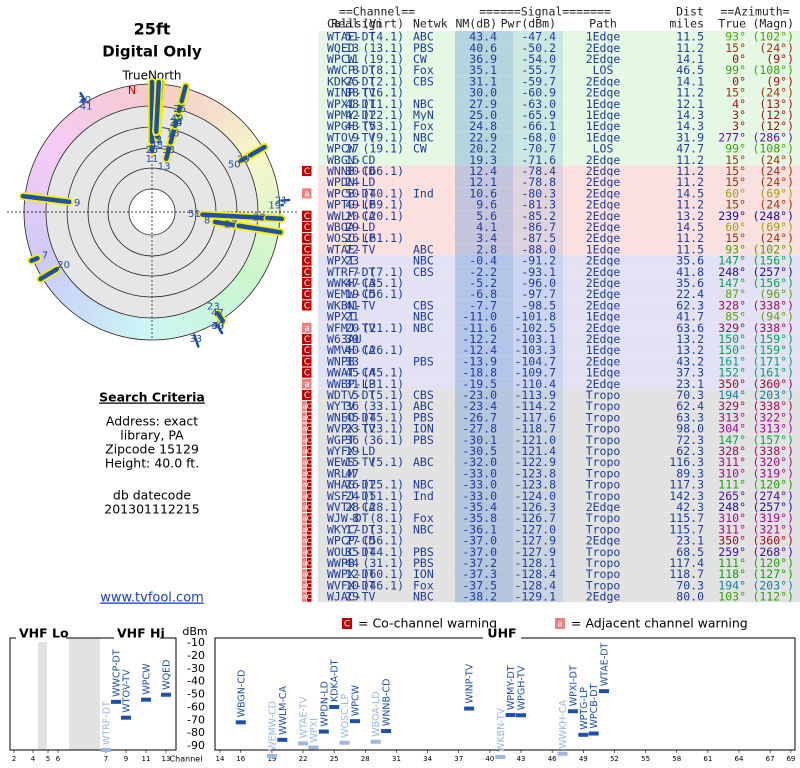 The image size is (800, 768). I want to click on cell: 259°, so click(732, 552).